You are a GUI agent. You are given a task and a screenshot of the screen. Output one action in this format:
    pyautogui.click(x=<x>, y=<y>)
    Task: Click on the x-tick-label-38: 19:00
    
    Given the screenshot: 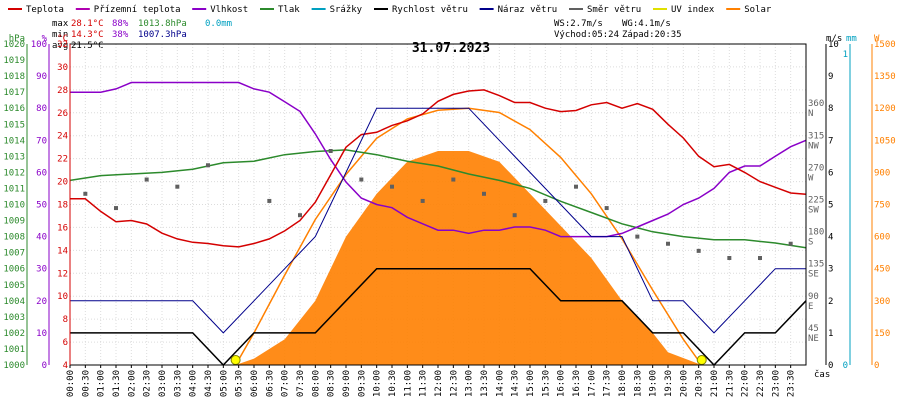 What is the action you would take?
    pyautogui.click(x=654, y=383)
    